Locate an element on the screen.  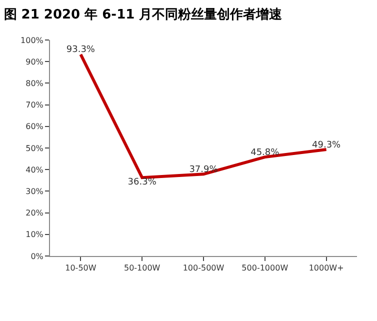
y-tick-label: 0% is located at coordinates (37, 256).